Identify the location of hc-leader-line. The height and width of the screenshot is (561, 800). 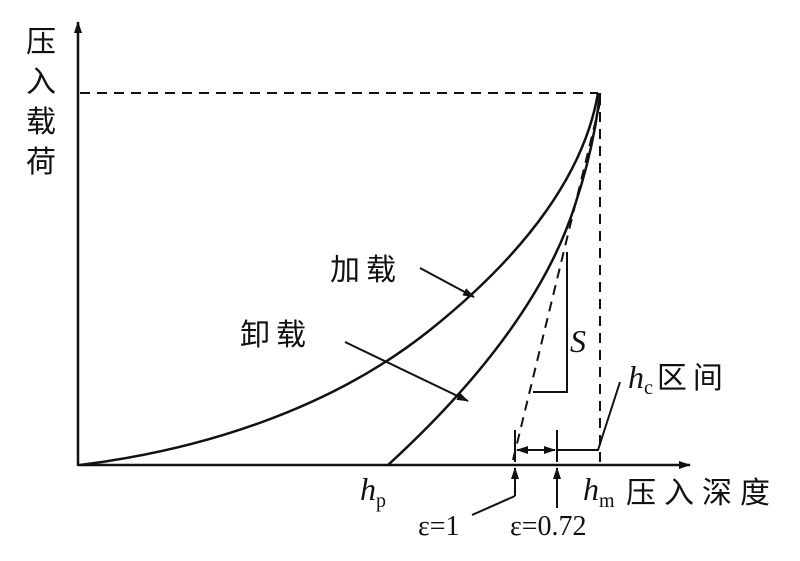
(589, 416).